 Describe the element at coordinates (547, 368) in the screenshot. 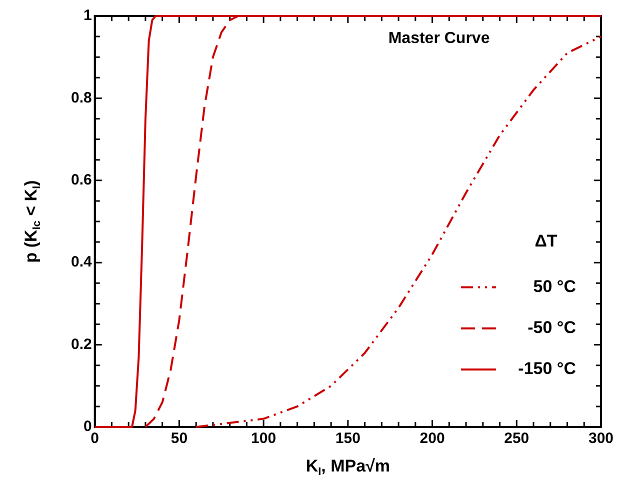

I see `legend-label: -150 °C` at that location.